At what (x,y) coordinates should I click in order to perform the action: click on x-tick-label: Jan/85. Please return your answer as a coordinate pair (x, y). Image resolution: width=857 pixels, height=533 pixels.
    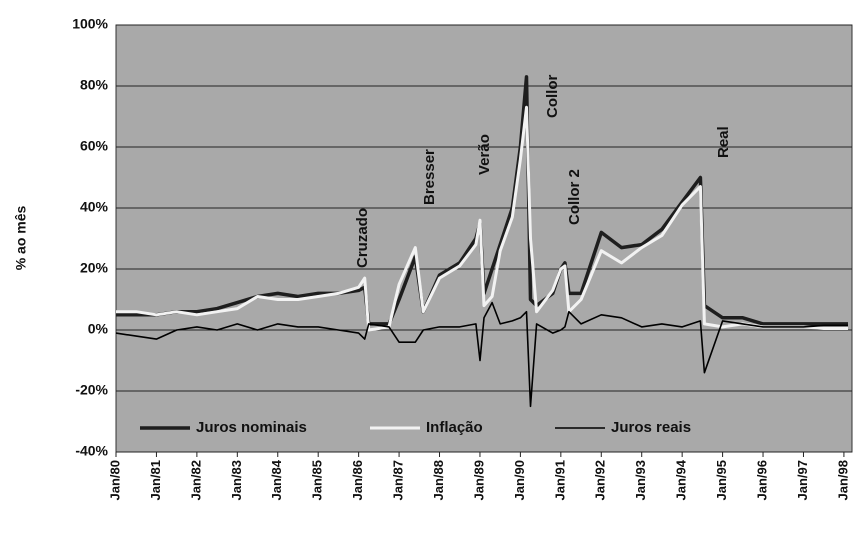
    Looking at the image, I should click on (317, 480).